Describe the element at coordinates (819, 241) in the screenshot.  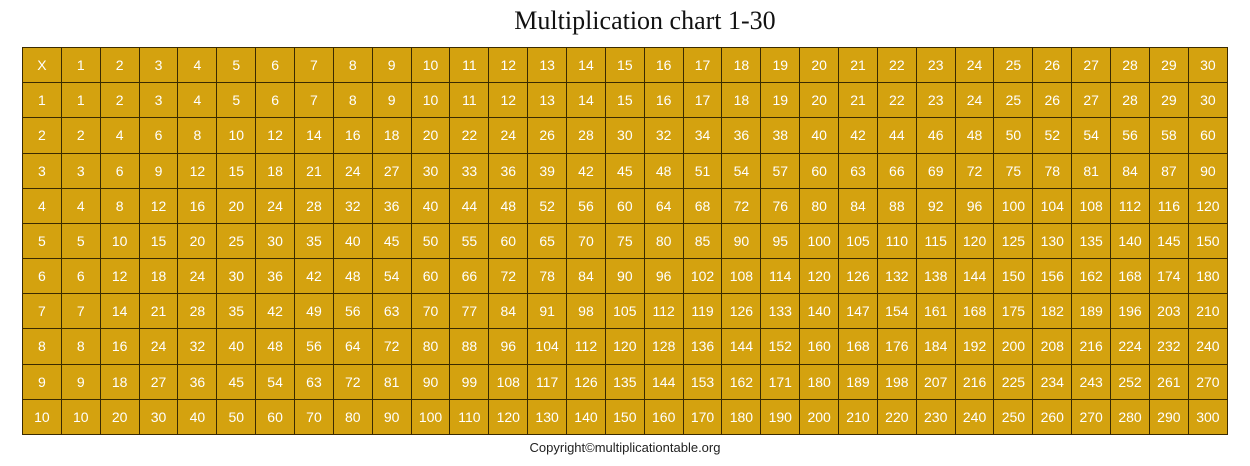
I see `product-cell: 100` at that location.